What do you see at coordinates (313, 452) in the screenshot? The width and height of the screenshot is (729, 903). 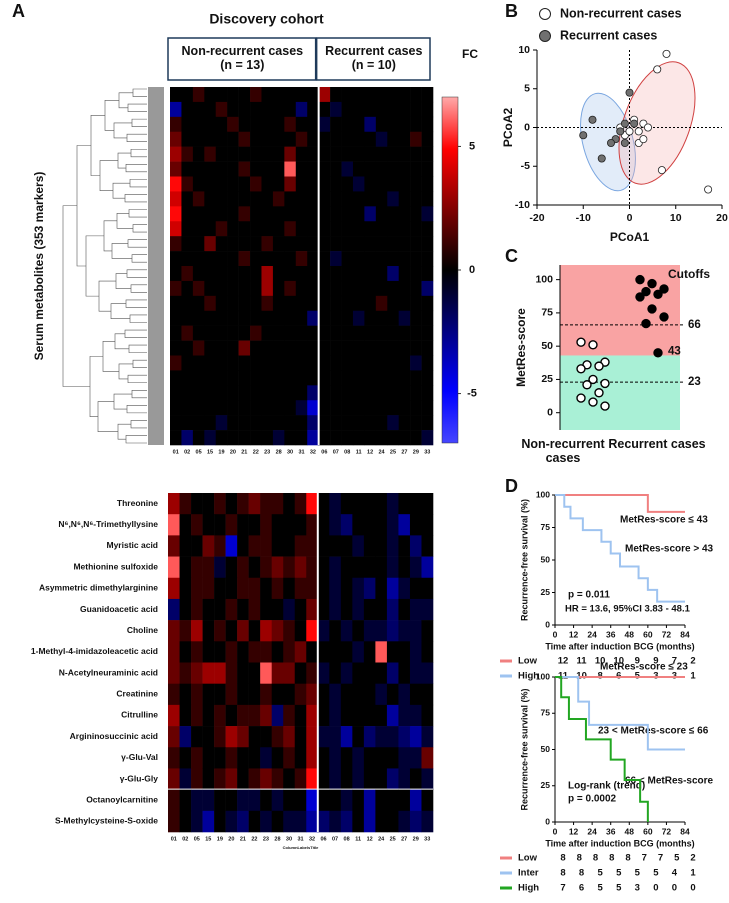 I see `column-label: 32` at bounding box center [313, 452].